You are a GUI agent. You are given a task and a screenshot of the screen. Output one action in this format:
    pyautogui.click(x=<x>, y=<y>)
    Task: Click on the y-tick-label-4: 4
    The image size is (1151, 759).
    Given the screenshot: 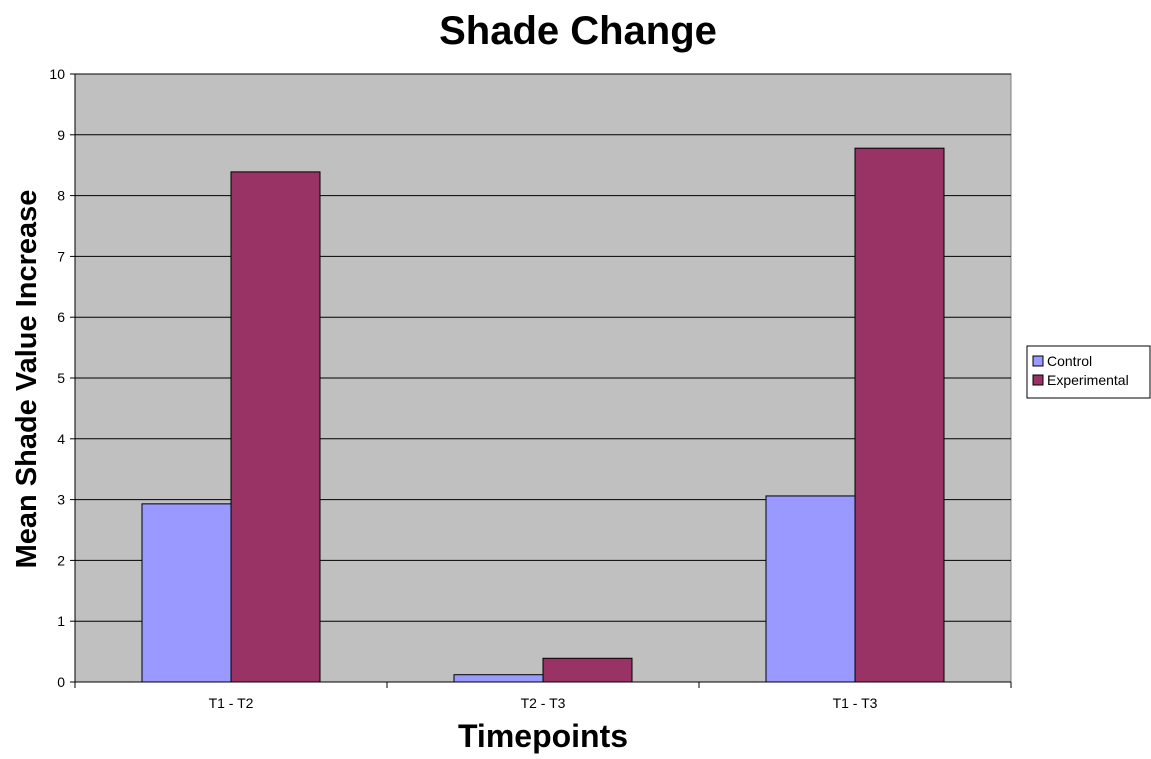 What is the action you would take?
    pyautogui.click(x=61, y=439)
    